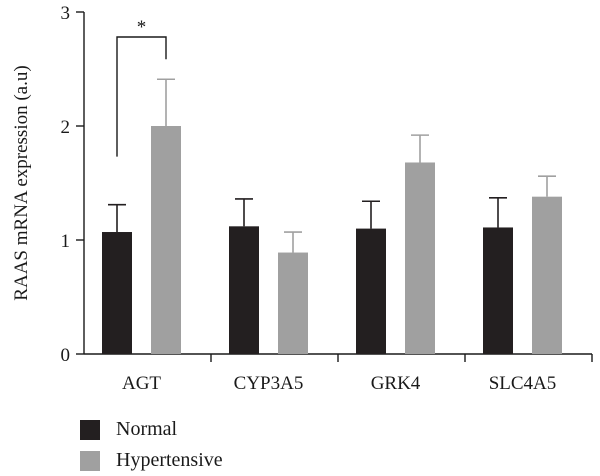  Describe the element at coordinates (141, 96) in the screenshot. I see `significance-bracket` at that location.